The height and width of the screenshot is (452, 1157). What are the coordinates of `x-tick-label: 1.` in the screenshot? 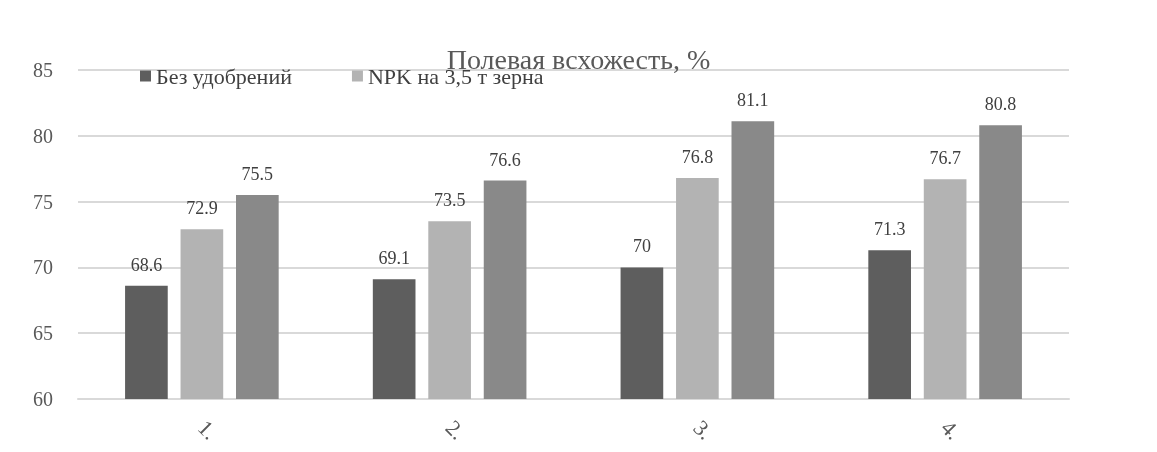 It's located at (208, 430).